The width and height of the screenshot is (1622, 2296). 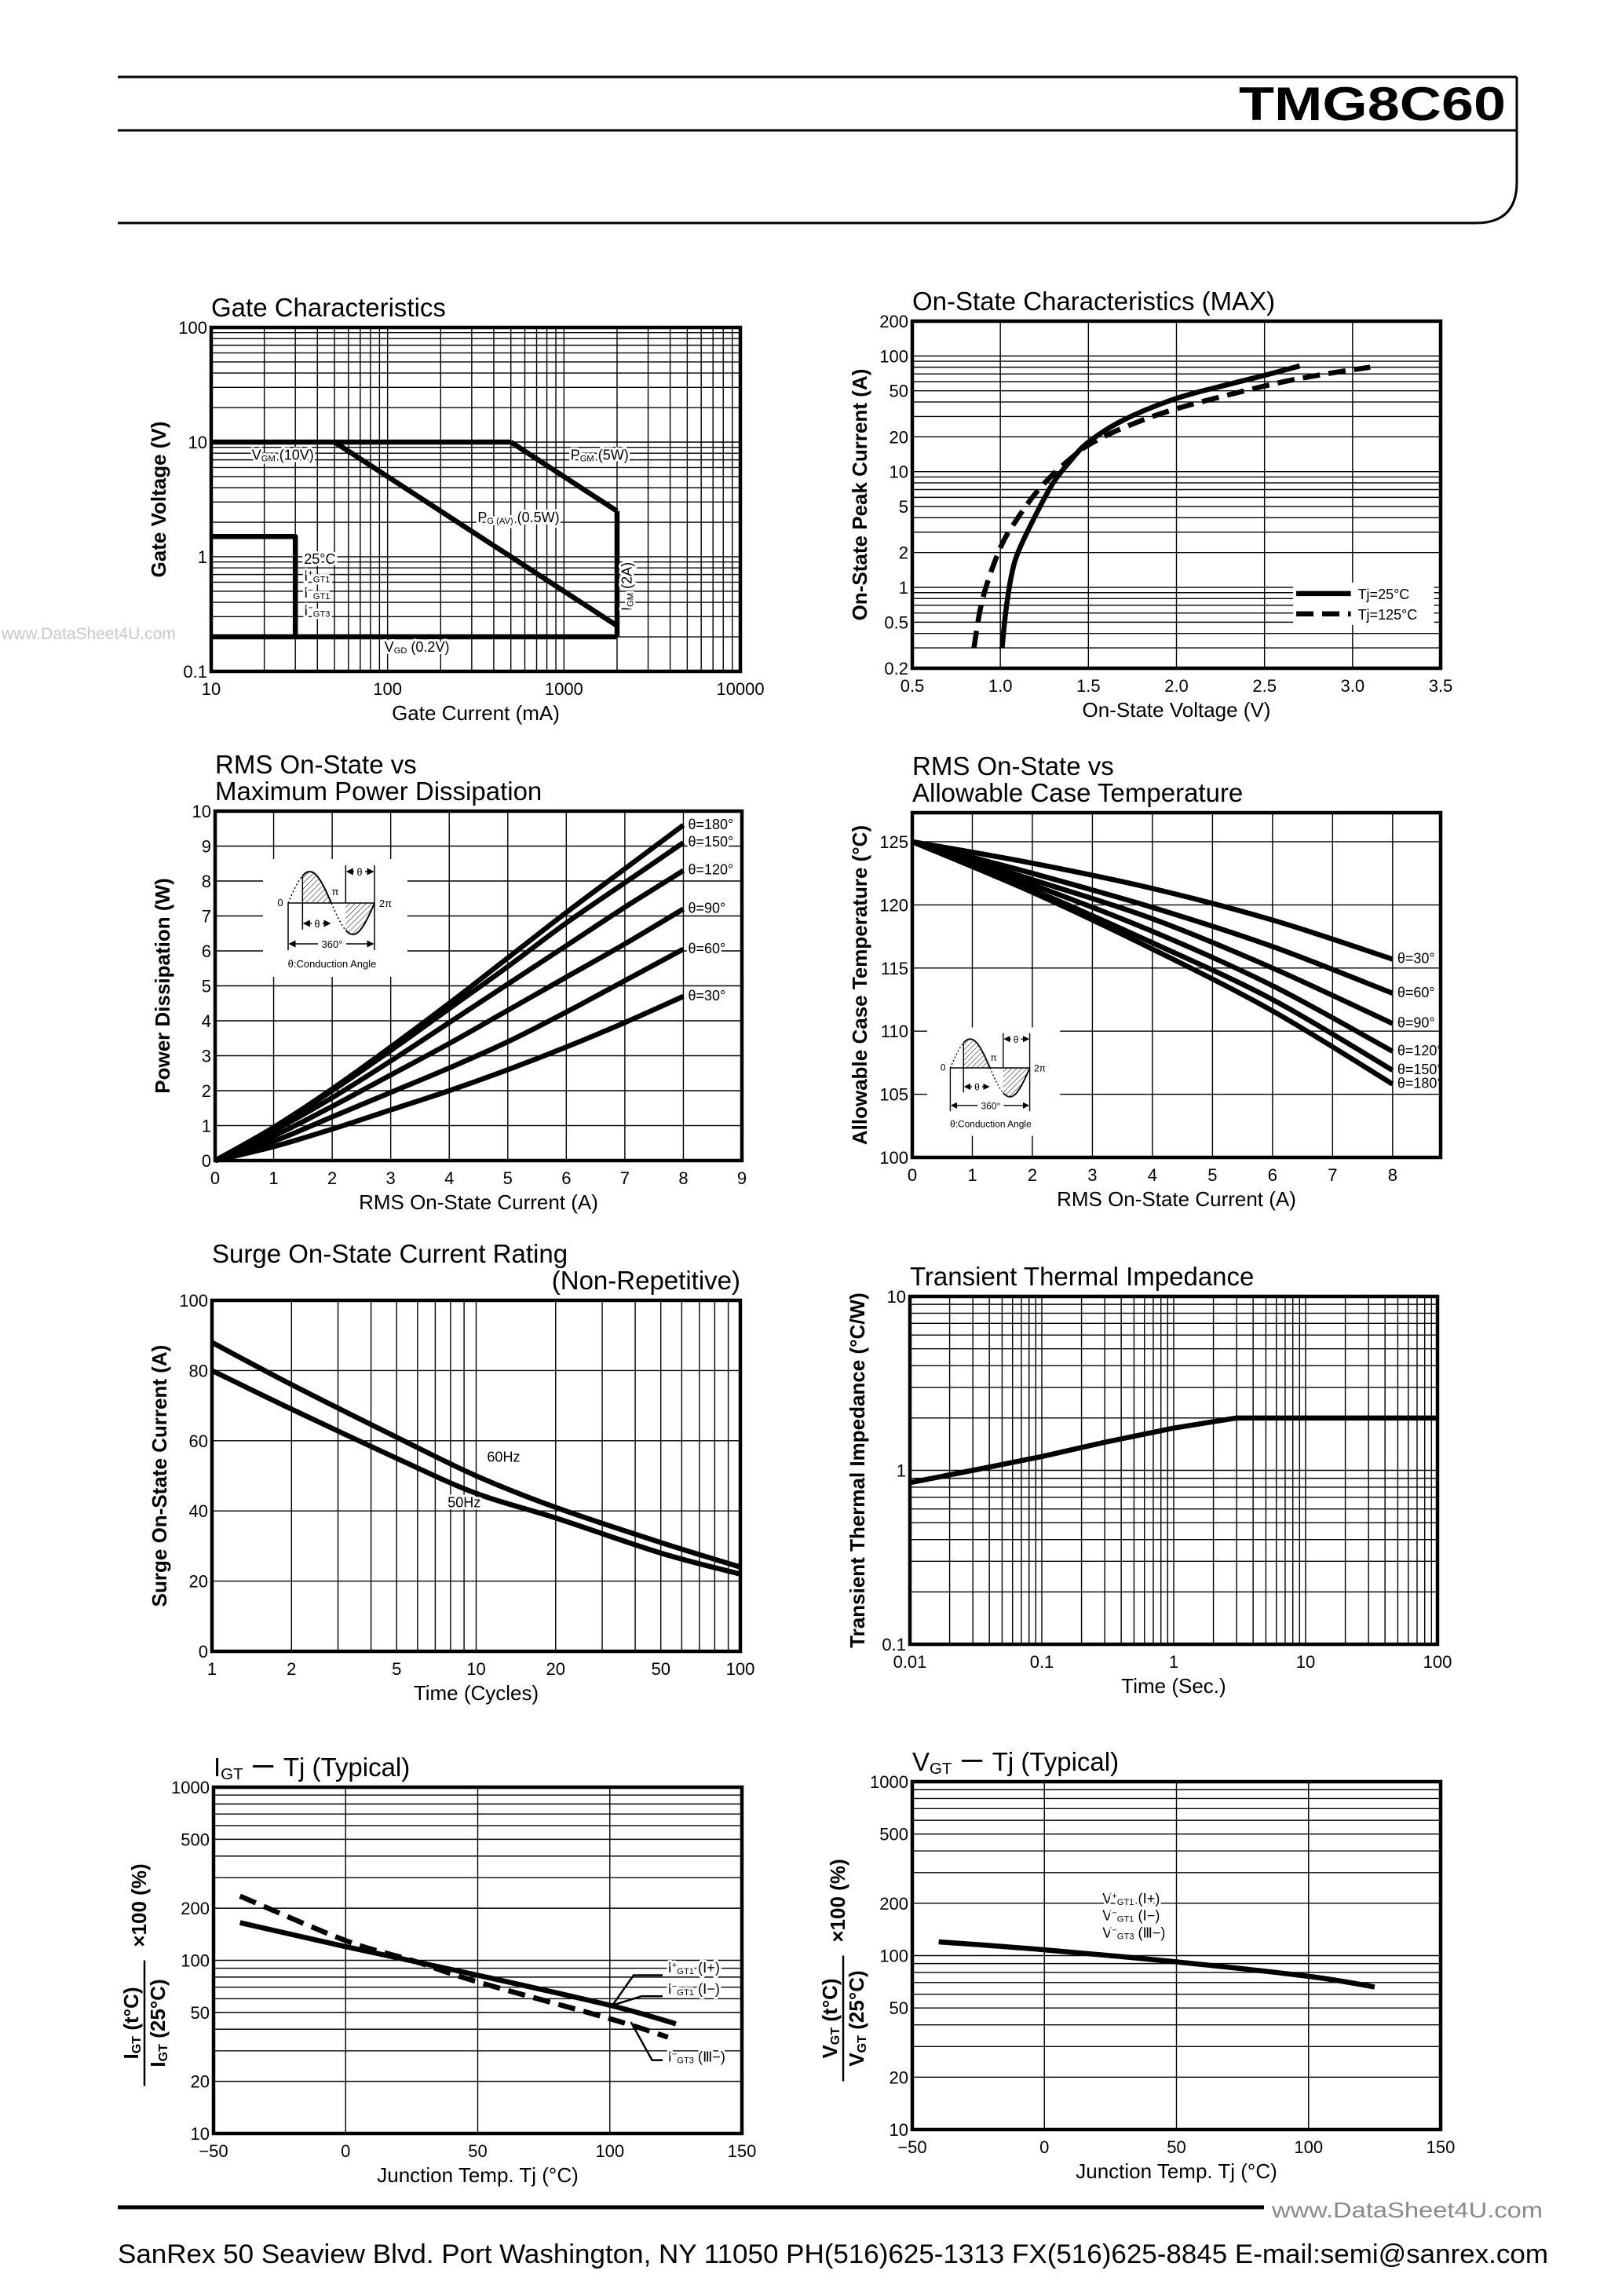 What do you see at coordinates (904, 588) in the screenshot?
I see `y-tick-label: 1` at bounding box center [904, 588].